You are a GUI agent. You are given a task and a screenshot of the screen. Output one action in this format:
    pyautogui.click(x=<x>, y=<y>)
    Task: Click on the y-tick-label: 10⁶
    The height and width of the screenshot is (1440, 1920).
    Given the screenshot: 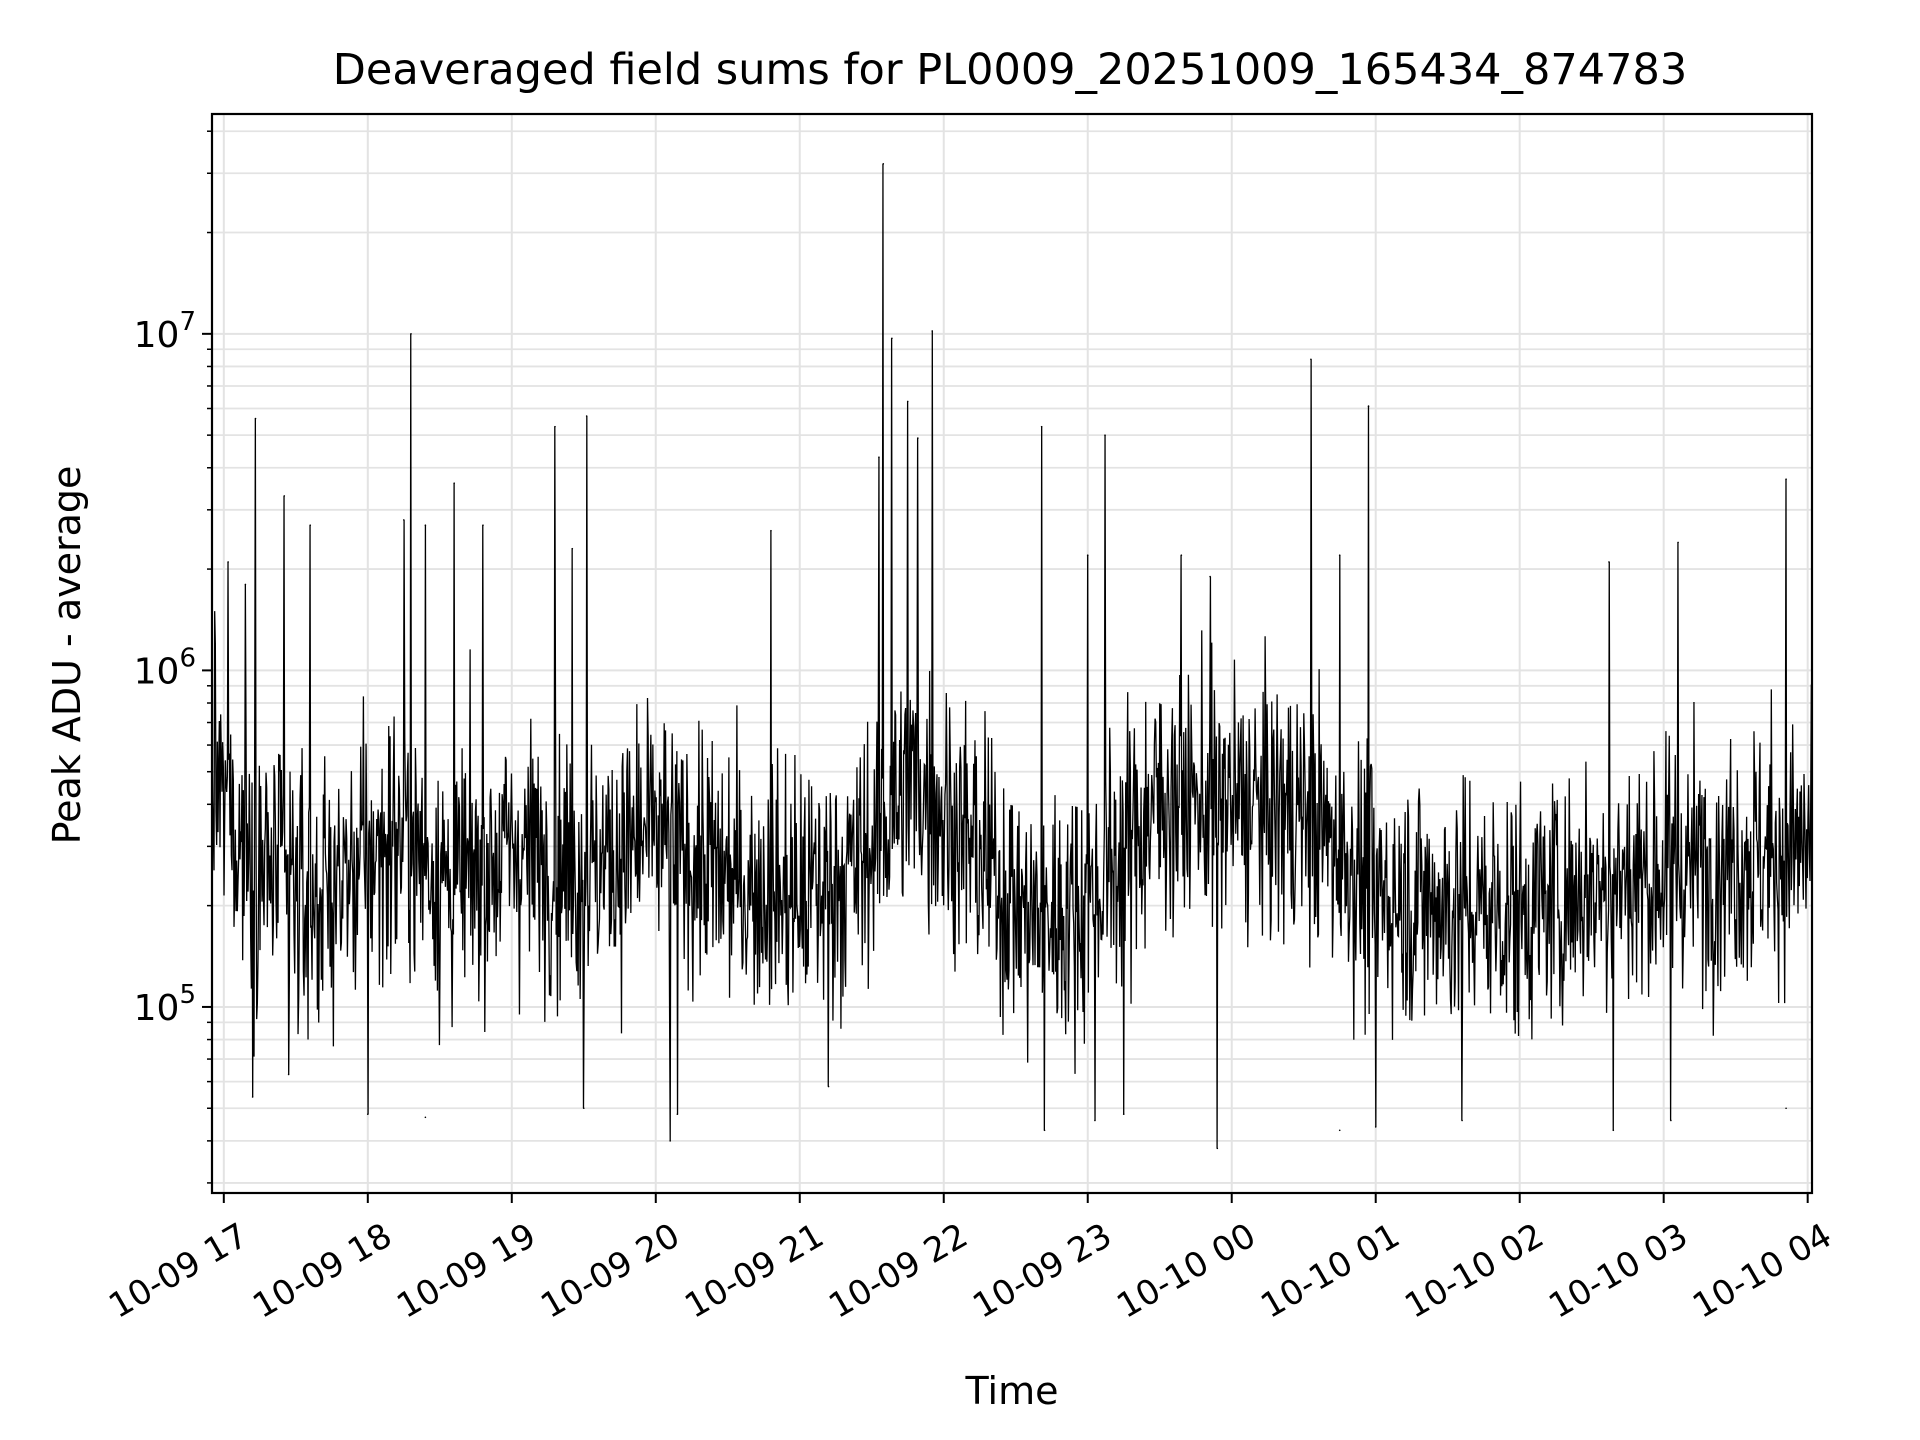 What is the action you would take?
    pyautogui.click(x=165, y=667)
    